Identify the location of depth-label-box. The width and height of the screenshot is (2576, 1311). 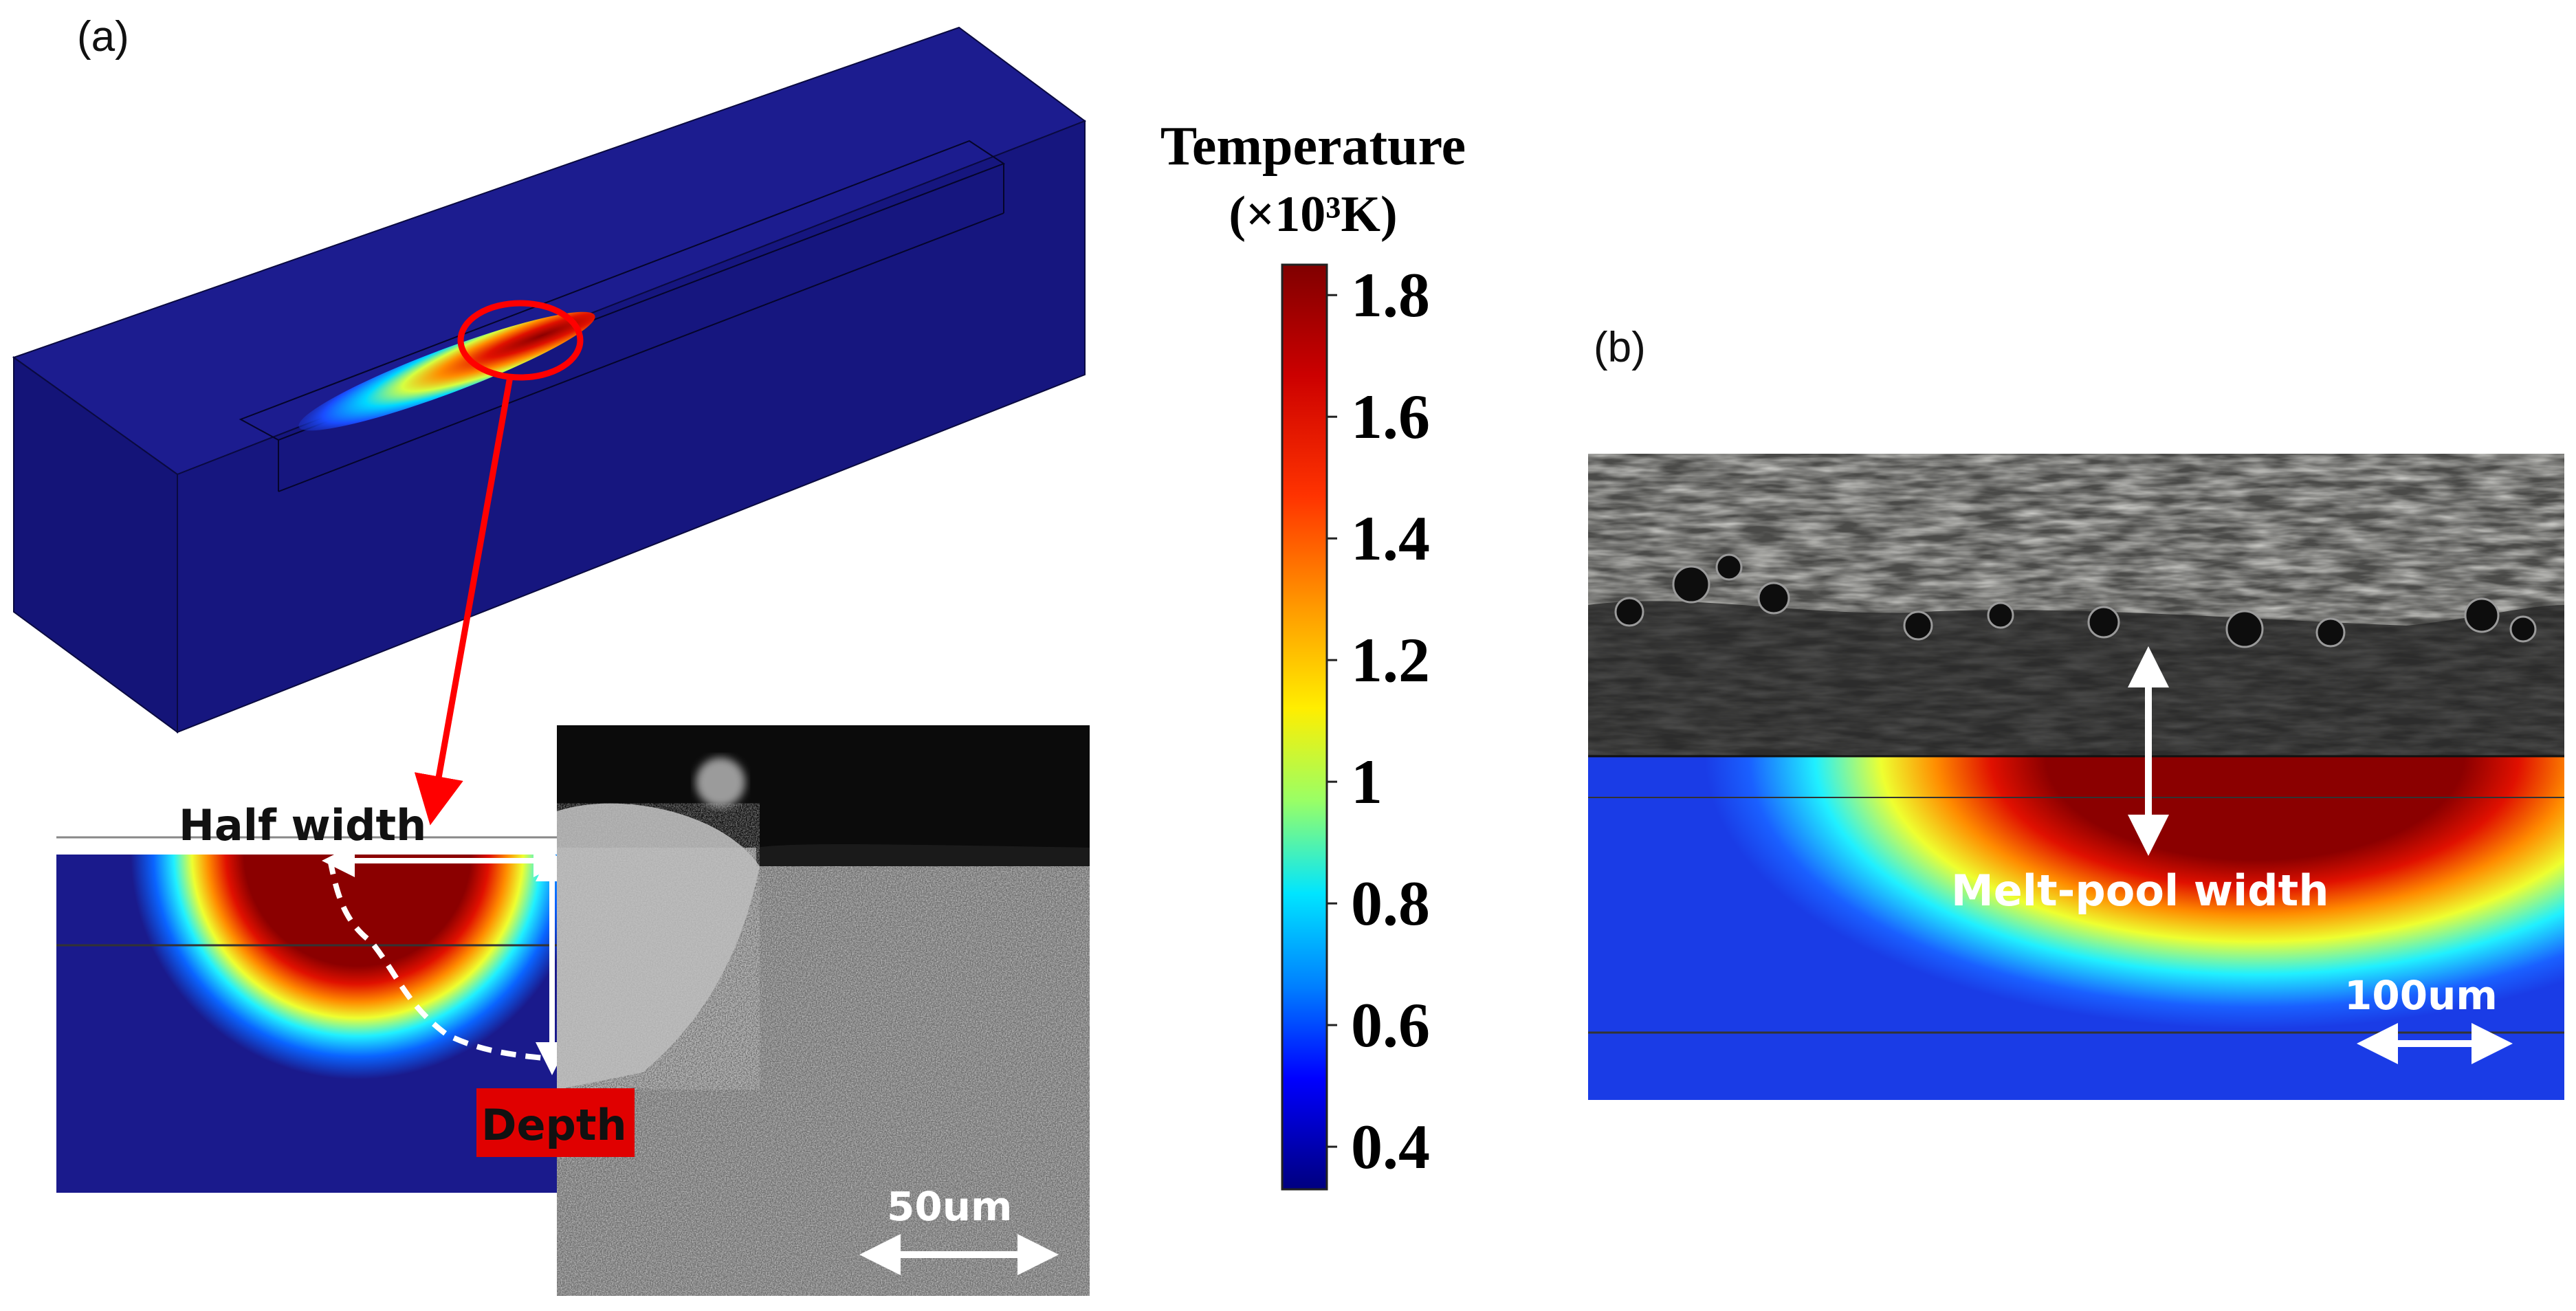
(555, 1122).